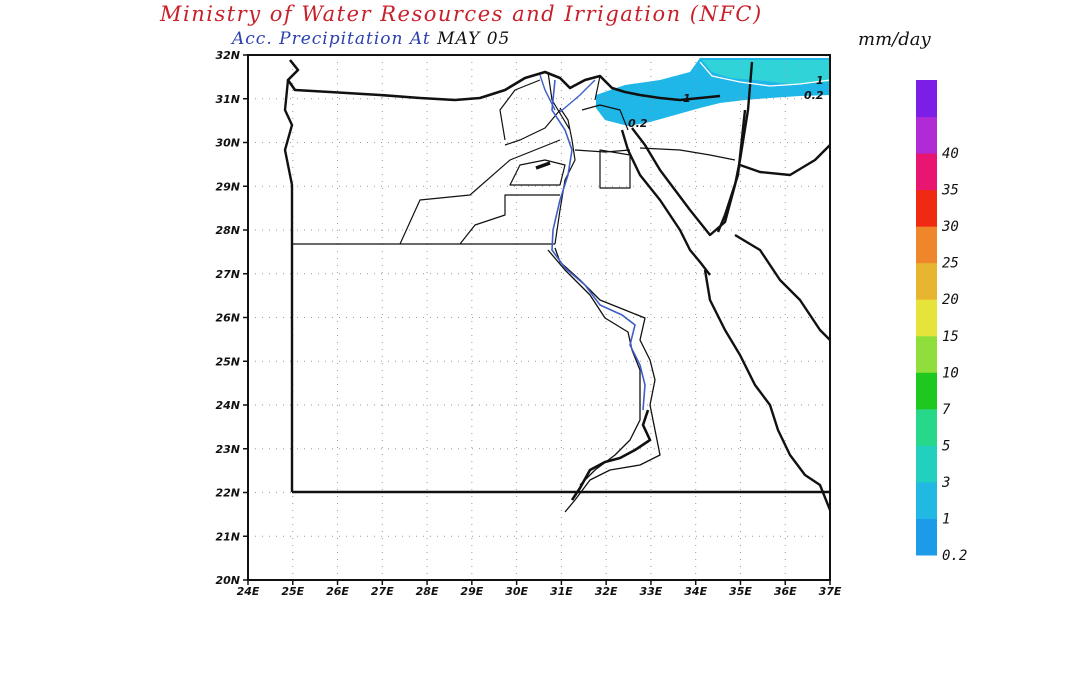 The image size is (1080, 675). Describe the element at coordinates (950, 191) in the screenshot. I see `colorbar-label: 35` at that location.